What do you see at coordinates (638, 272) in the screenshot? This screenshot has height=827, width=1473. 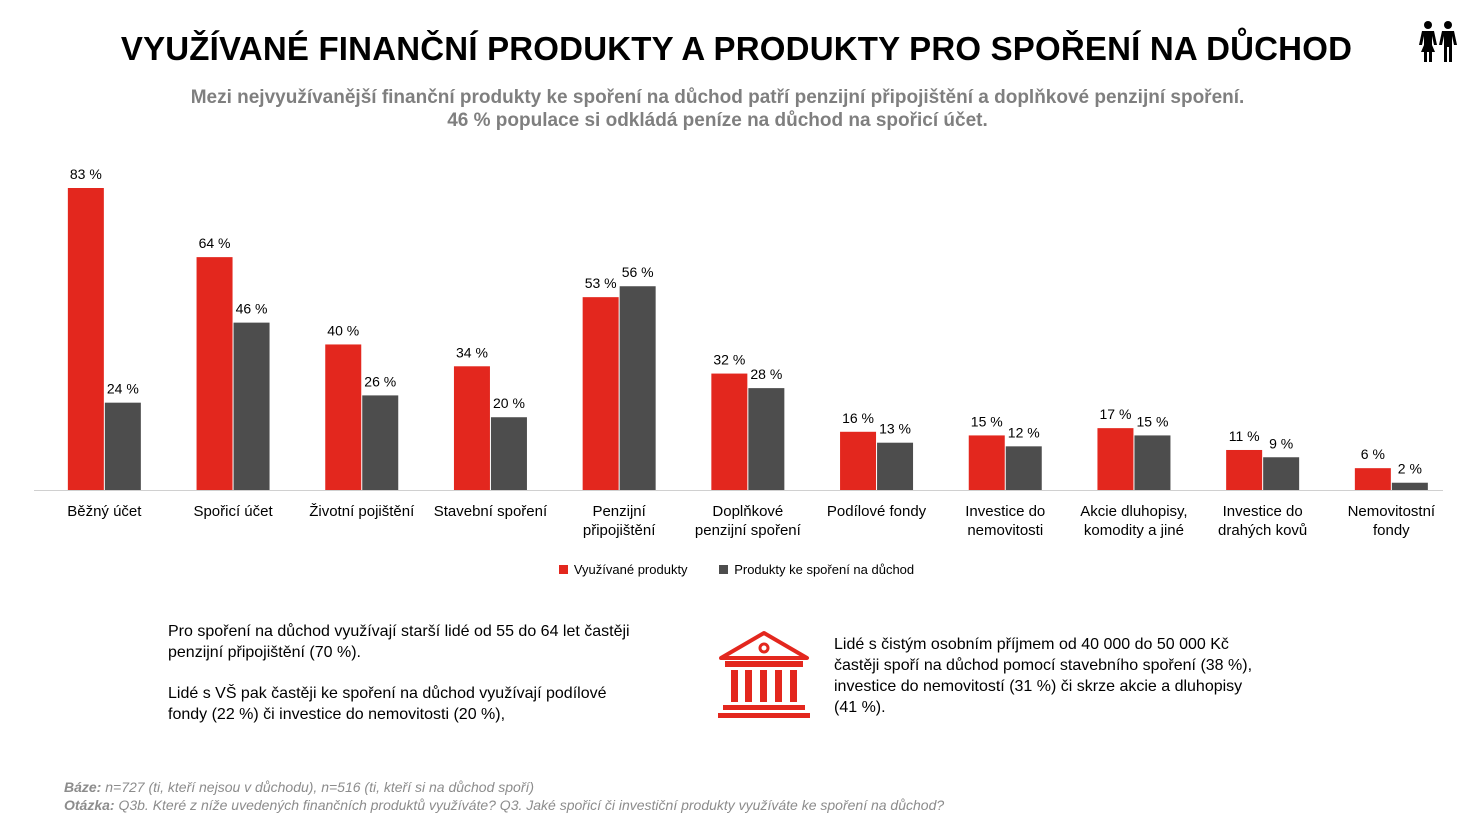 I see `data-label: 56 %` at bounding box center [638, 272].